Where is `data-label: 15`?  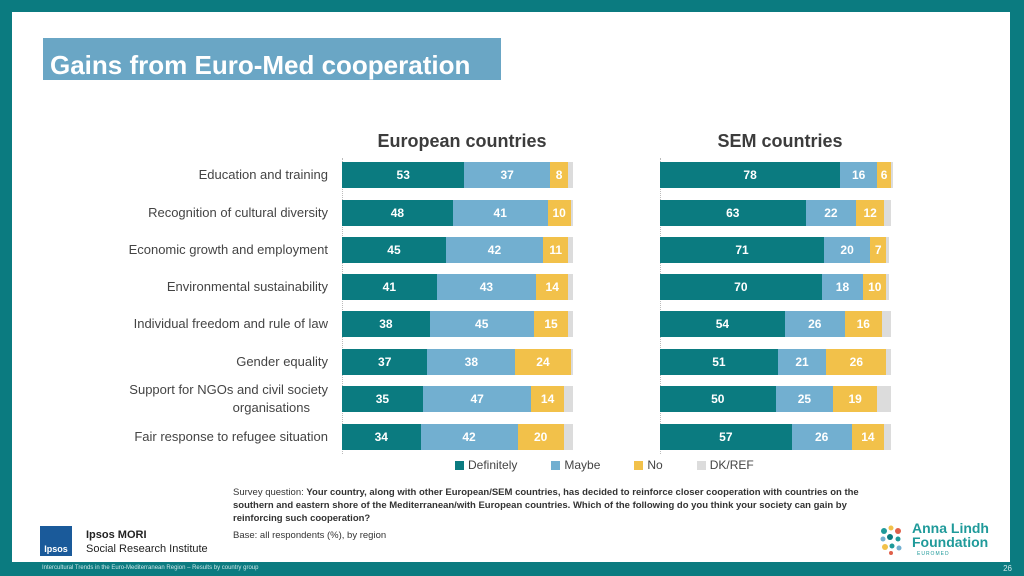 data-label: 15 is located at coordinates (551, 324).